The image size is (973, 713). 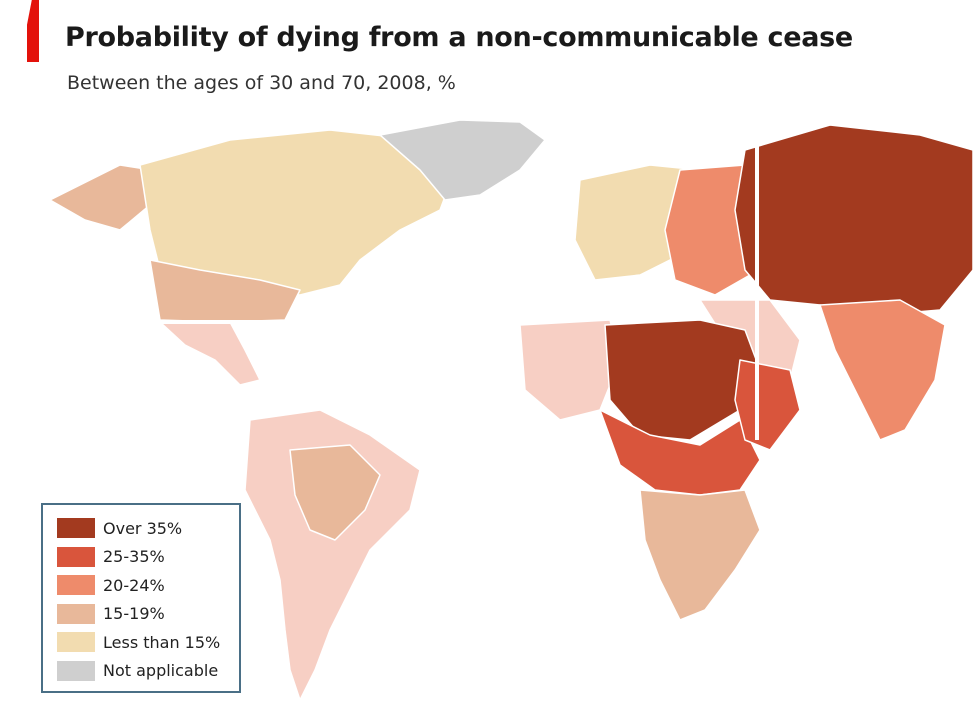 I want to click on legend-label: 15-19%, so click(x=134, y=614).